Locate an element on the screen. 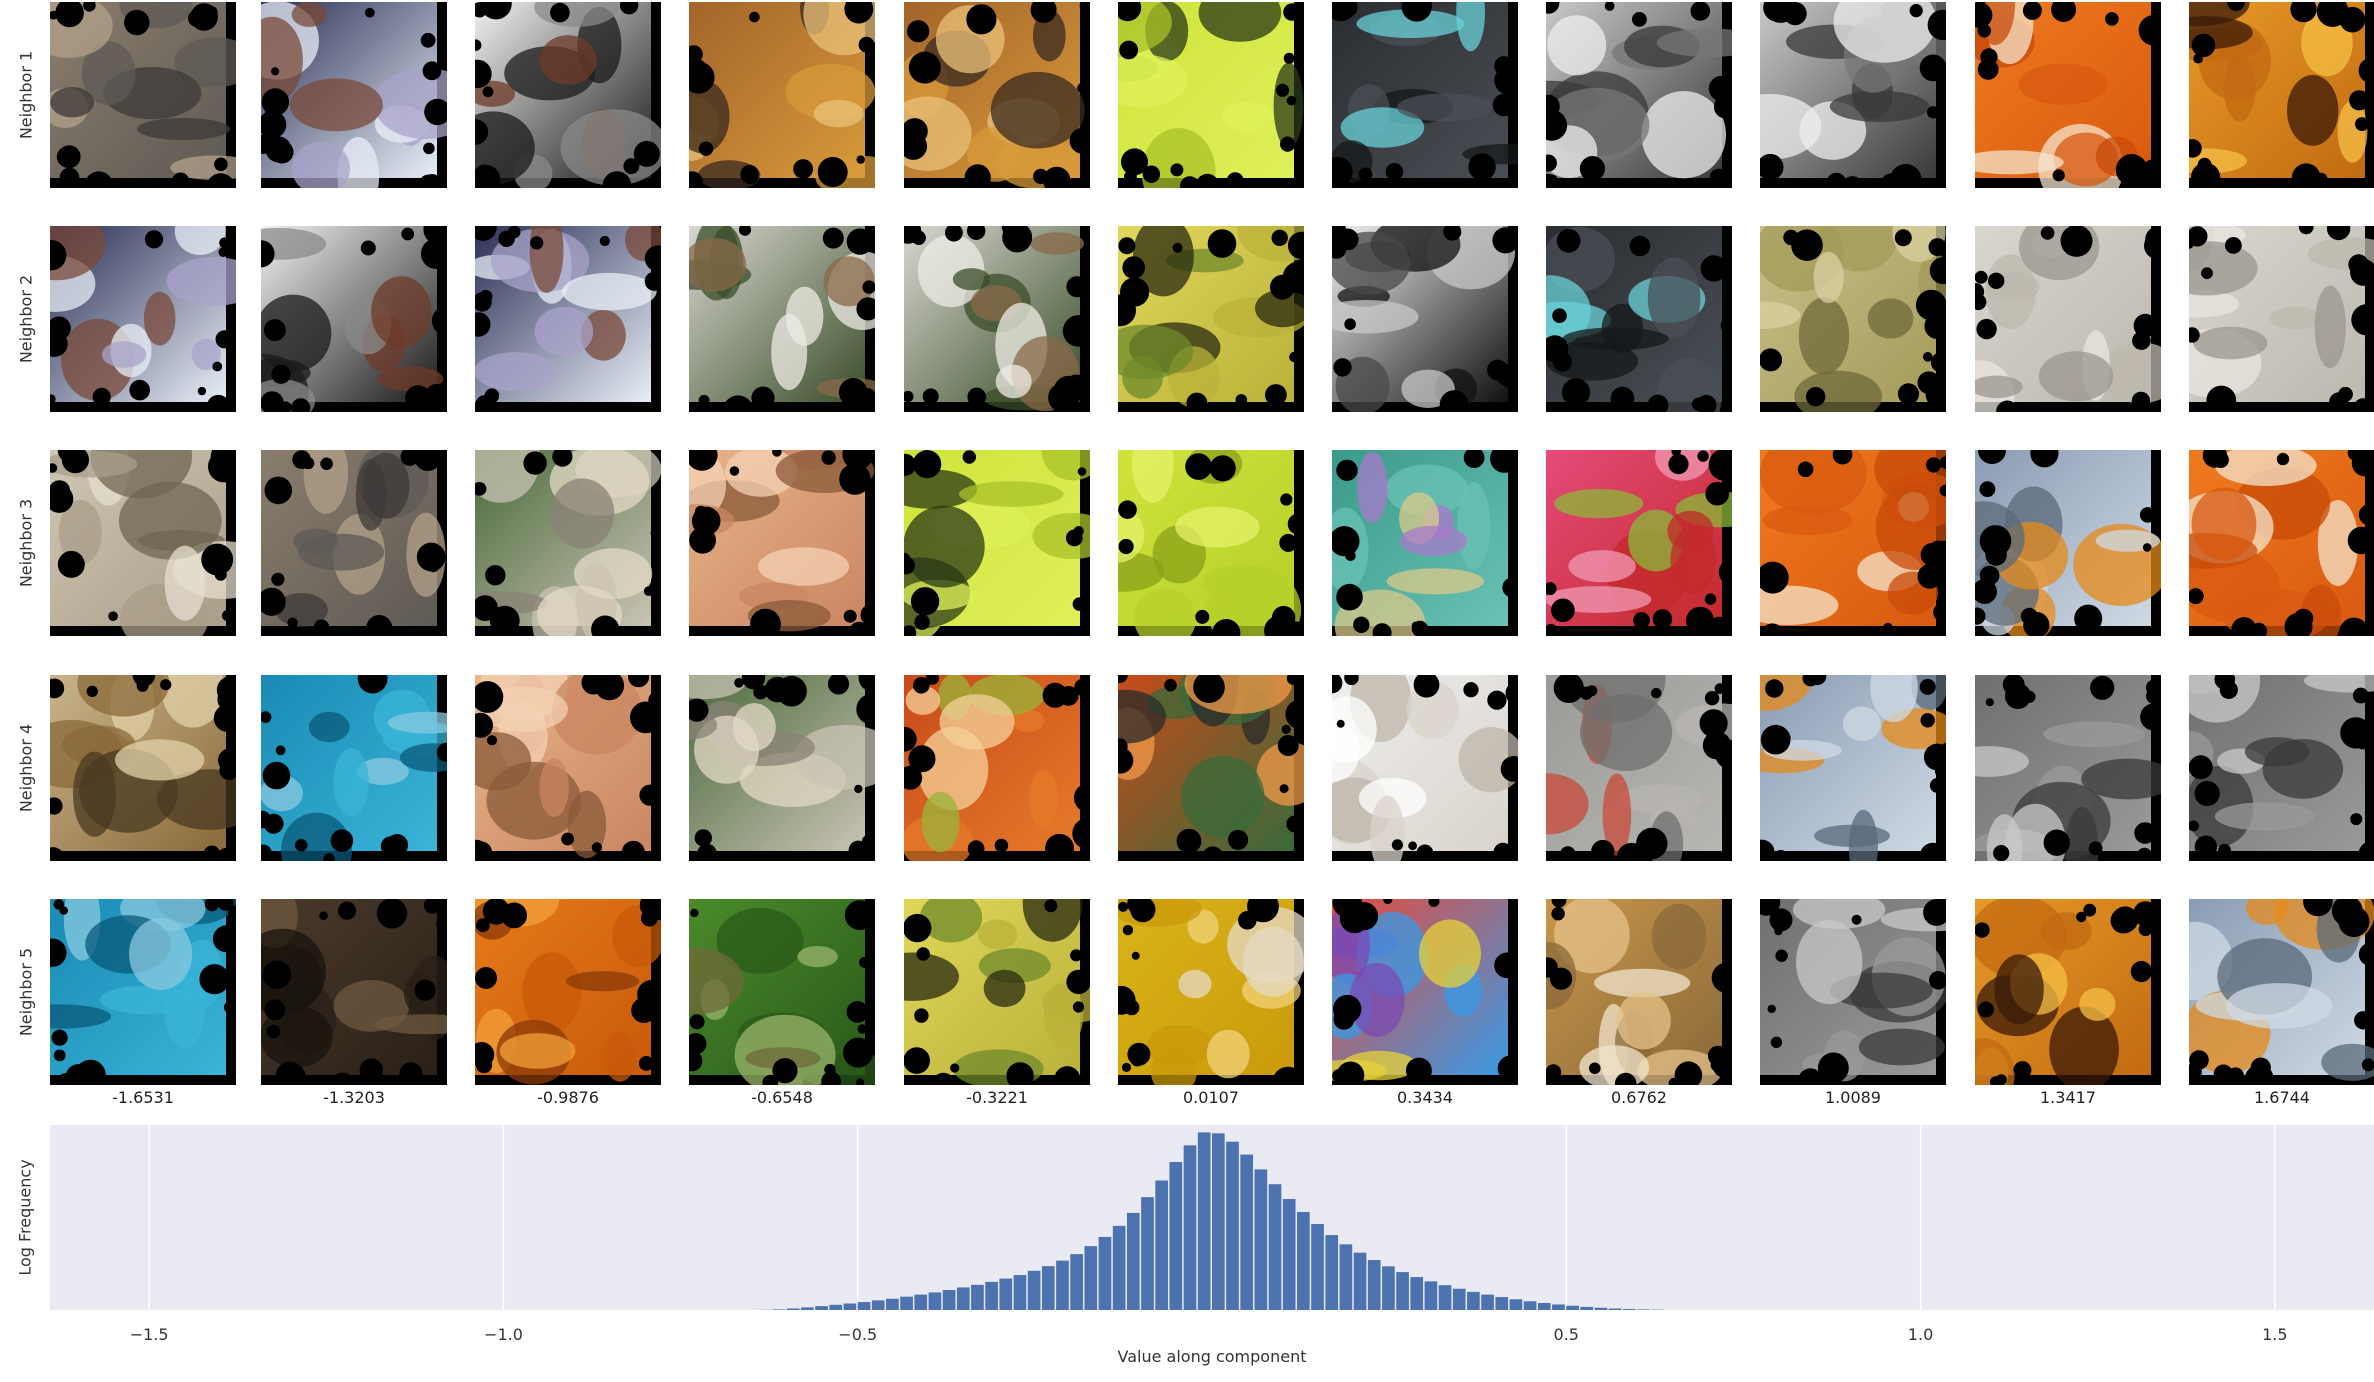 This screenshot has height=1382, width=2374. column-value-label: -0.3221 is located at coordinates (997, 1097).